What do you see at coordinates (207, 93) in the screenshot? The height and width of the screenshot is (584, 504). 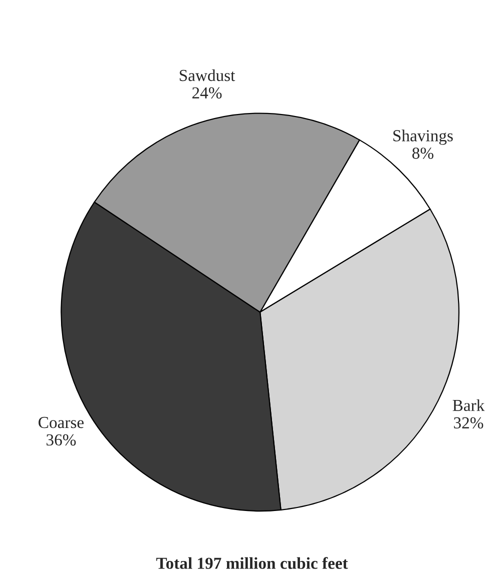 I see `data-label: 24%` at bounding box center [207, 93].